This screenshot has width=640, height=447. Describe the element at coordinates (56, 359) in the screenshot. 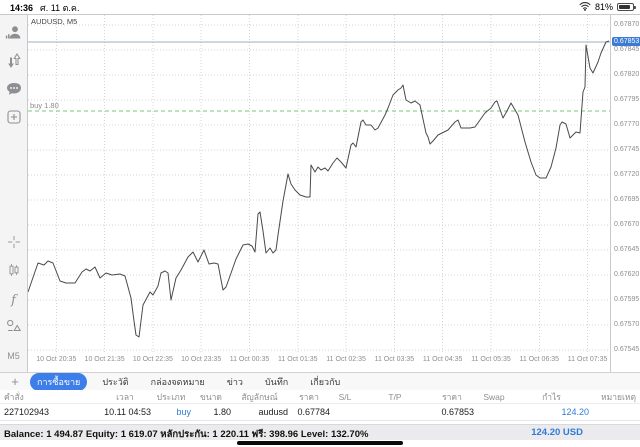

I see `time-axis-label: 10 Oct 20:35` at that location.